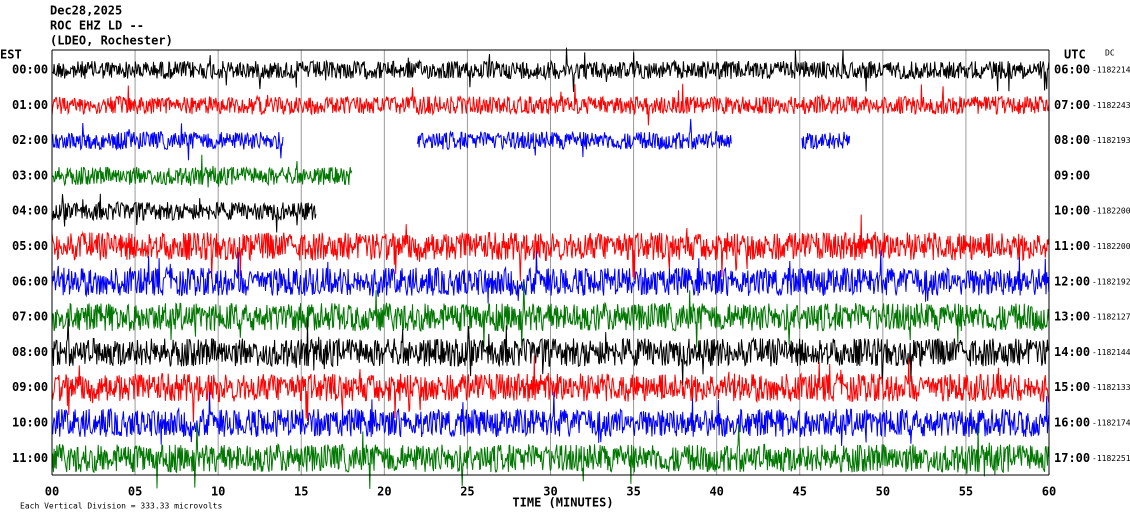  Describe the element at coordinates (301, 492) in the screenshot. I see `x-tick-label: 15` at that location.